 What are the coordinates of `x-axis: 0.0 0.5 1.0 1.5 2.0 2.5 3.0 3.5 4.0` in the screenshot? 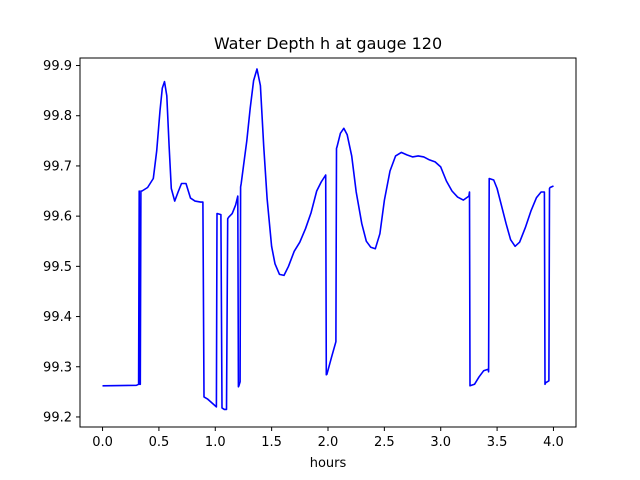 It's located at (328, 438).